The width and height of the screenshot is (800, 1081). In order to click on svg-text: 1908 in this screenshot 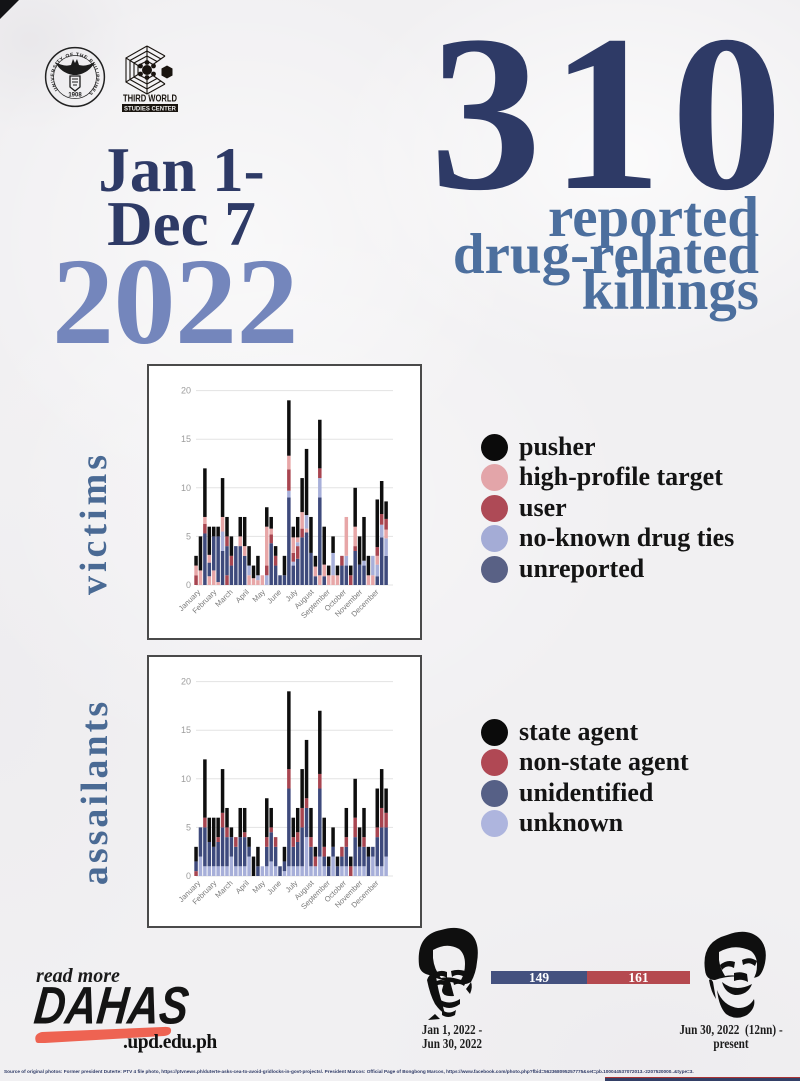, I will do `click(75, 96)`.